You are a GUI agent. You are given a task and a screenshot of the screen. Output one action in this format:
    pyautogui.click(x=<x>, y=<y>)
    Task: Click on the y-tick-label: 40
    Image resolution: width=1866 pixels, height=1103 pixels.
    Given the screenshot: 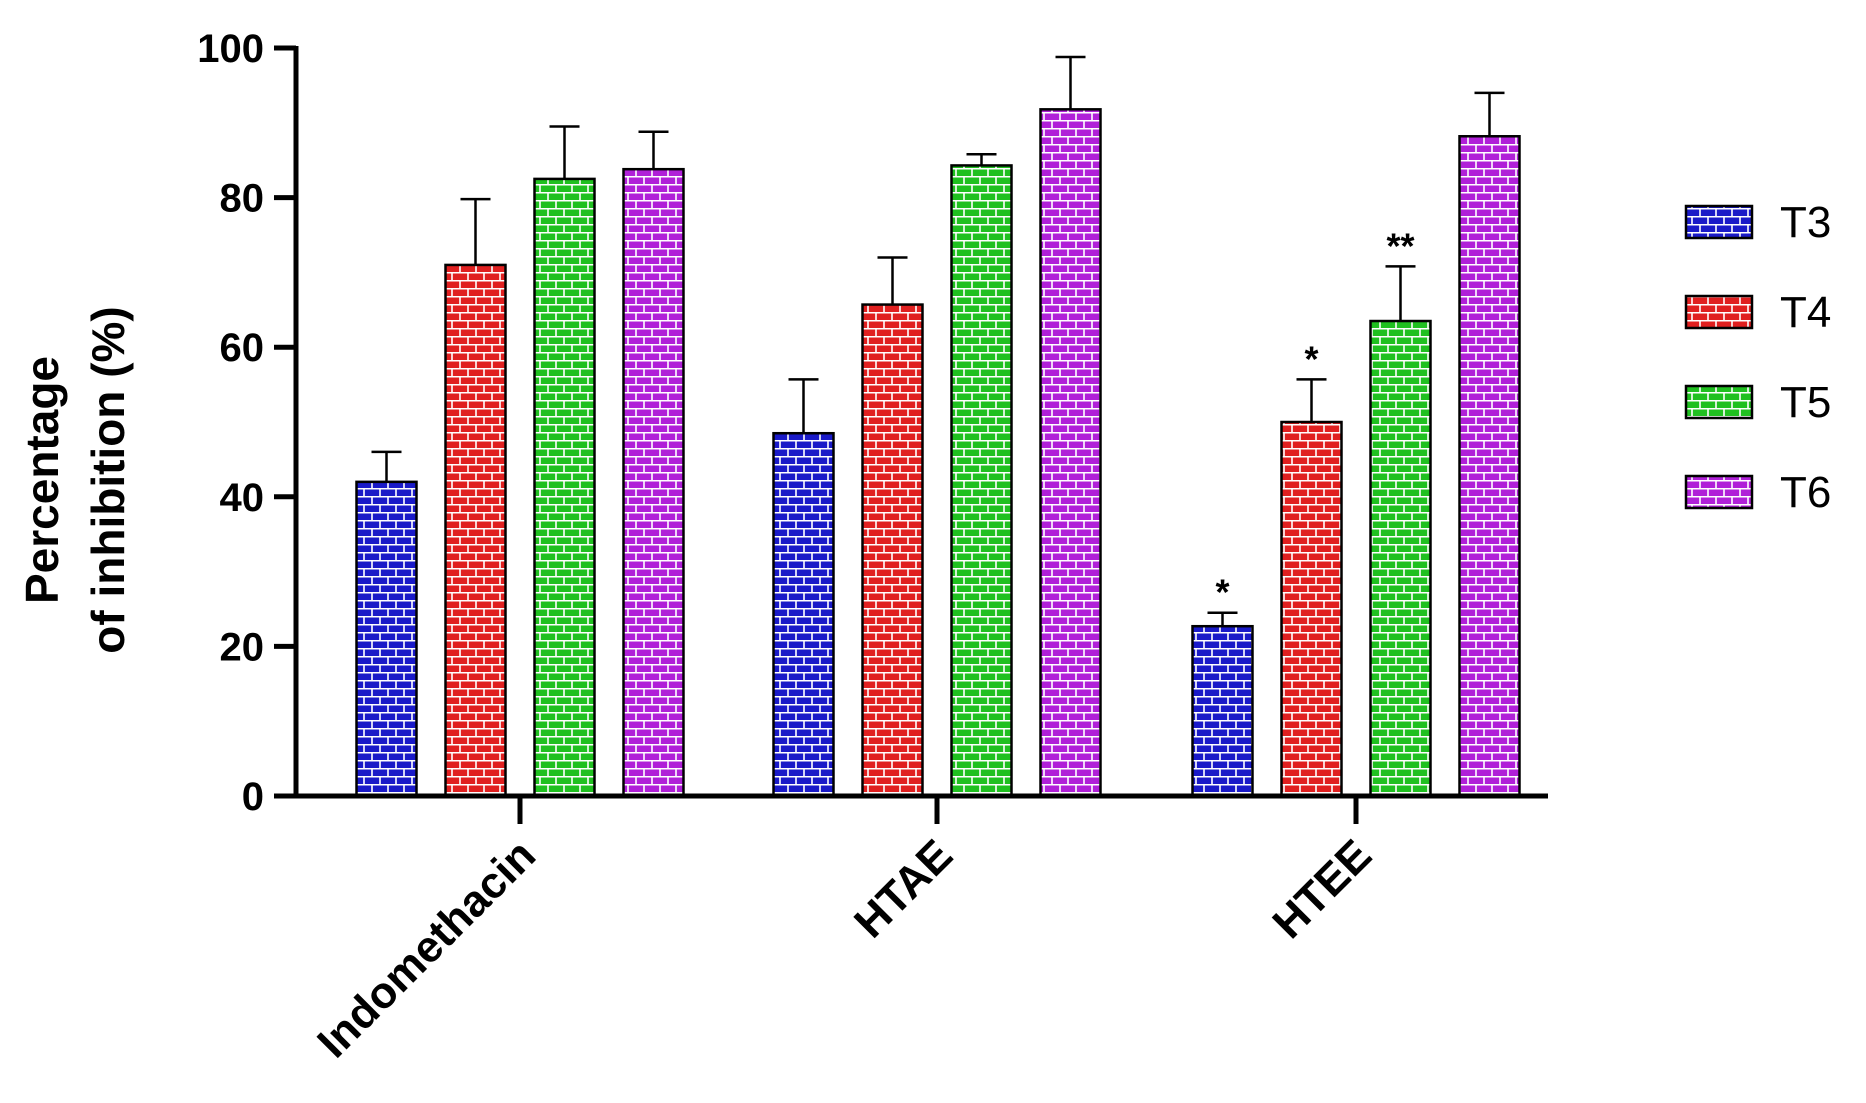 What is the action you would take?
    pyautogui.click(x=242, y=498)
    